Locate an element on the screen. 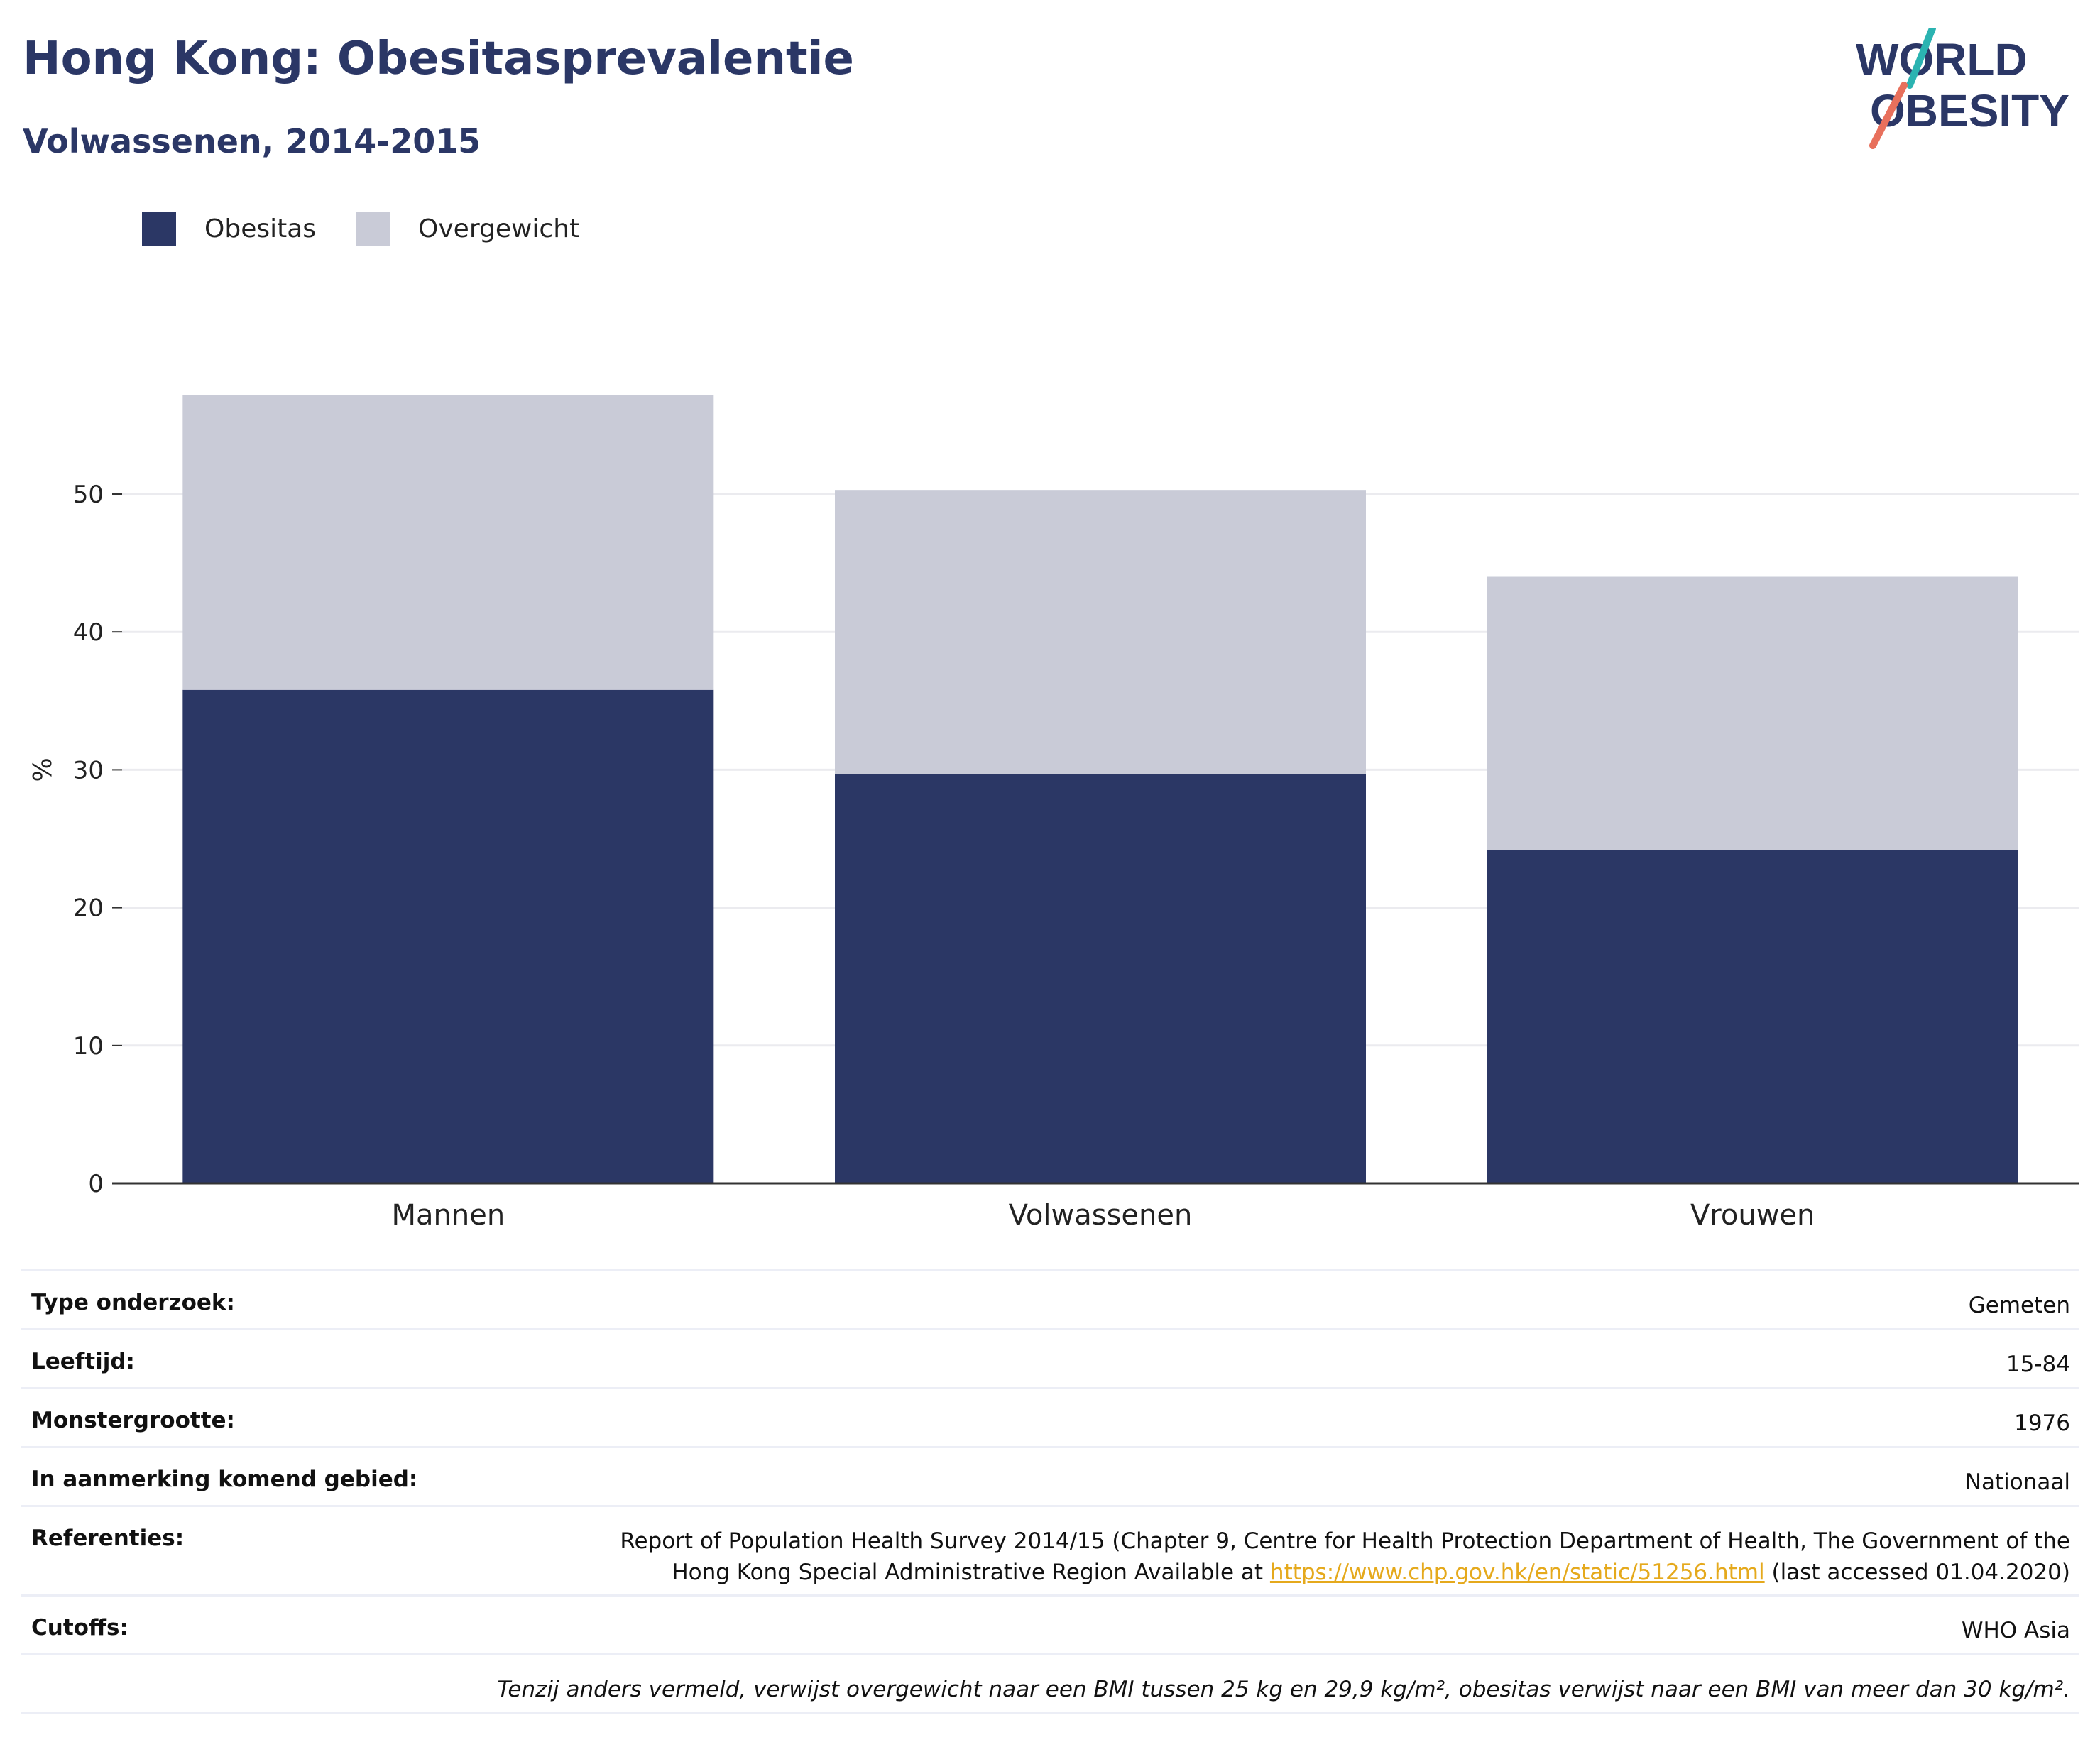 The width and height of the screenshot is (2100, 1747). x-tick-label-mannen: Mannen is located at coordinates (448, 1215).